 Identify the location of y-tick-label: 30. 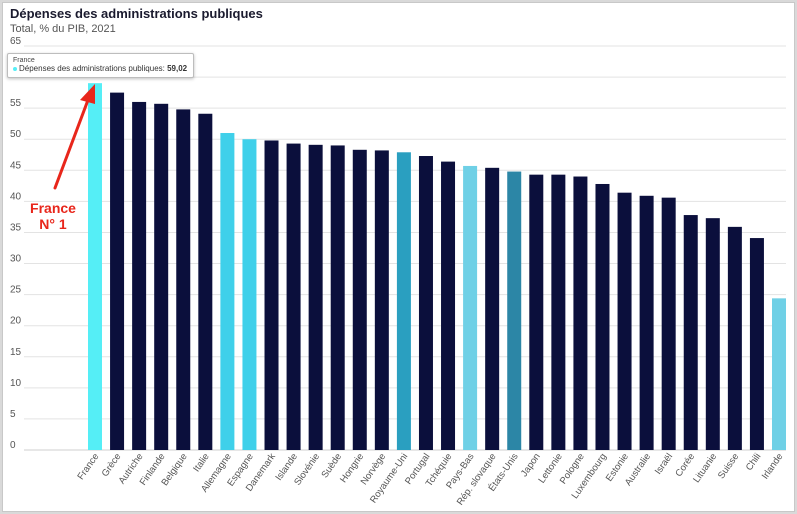
(16, 259).